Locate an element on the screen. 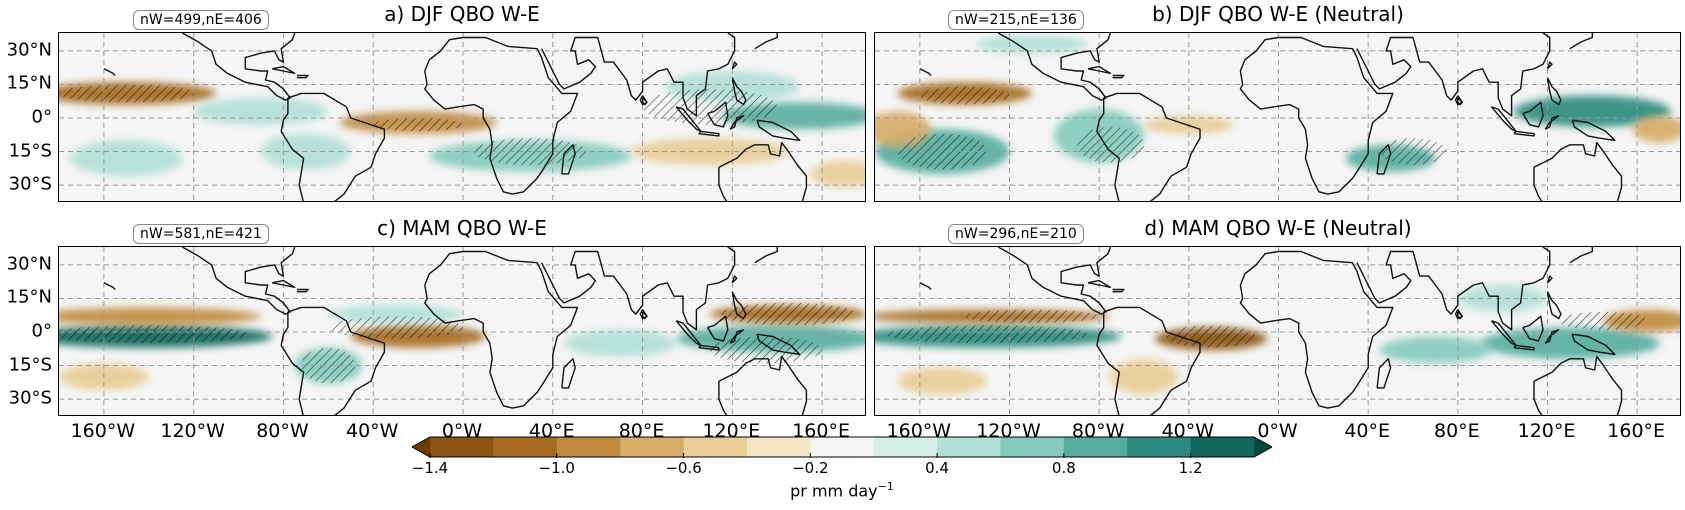  colorbar-tick-label: 1.2 is located at coordinates (1190, 468).